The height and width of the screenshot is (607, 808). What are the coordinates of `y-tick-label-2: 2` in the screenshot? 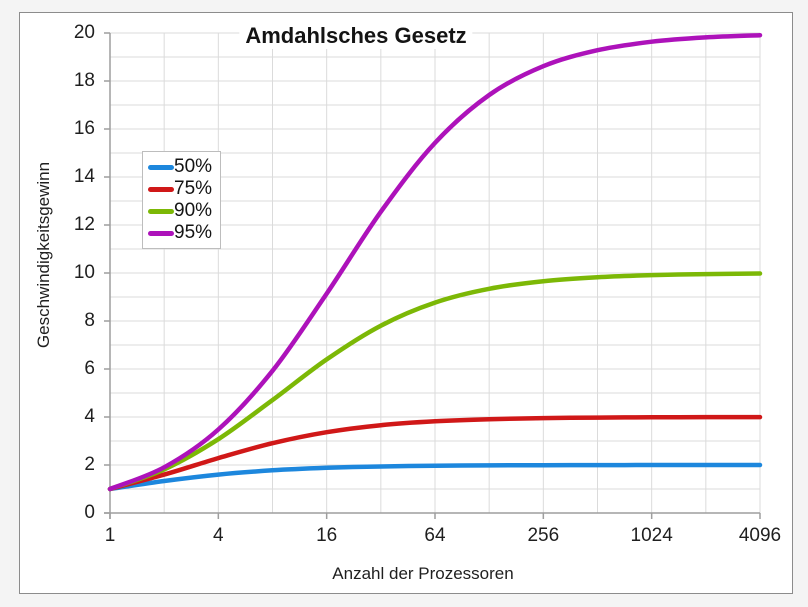 It's located at (89, 464).